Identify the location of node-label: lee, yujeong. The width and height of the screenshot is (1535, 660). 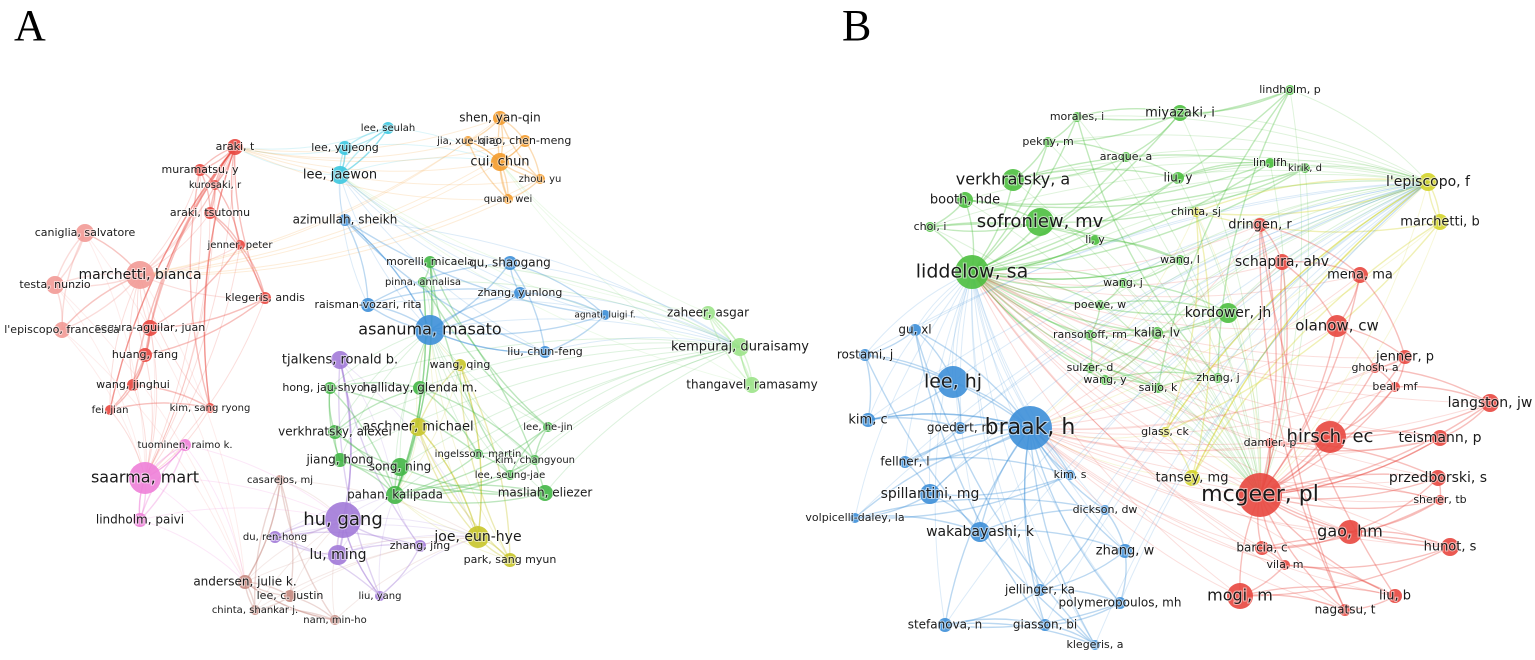
(345, 147).